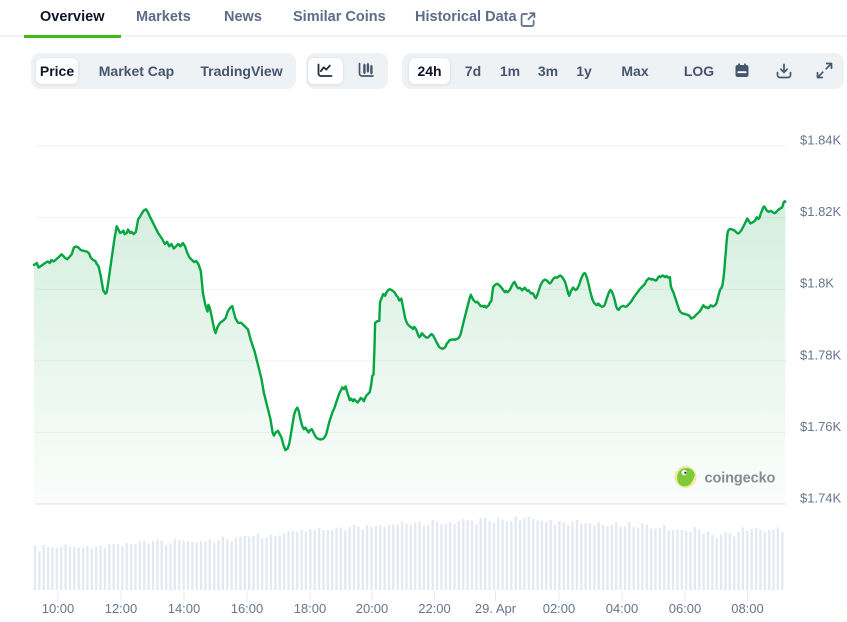 The width and height of the screenshot is (847, 622). I want to click on svg-text: 14:00, so click(184, 608).